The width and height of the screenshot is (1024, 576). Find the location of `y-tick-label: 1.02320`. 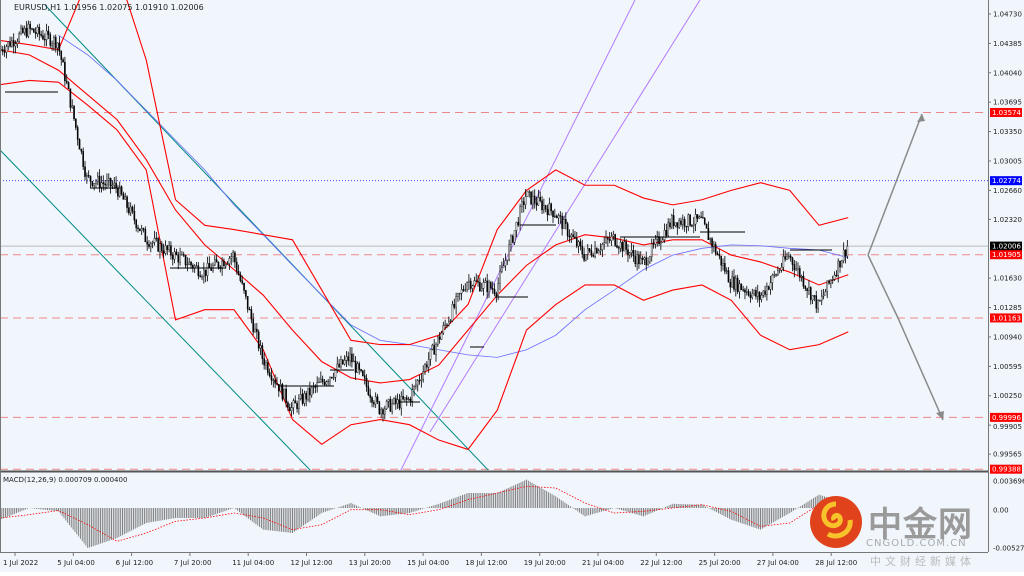

y-tick-label: 1.02320 is located at coordinates (1007, 220).